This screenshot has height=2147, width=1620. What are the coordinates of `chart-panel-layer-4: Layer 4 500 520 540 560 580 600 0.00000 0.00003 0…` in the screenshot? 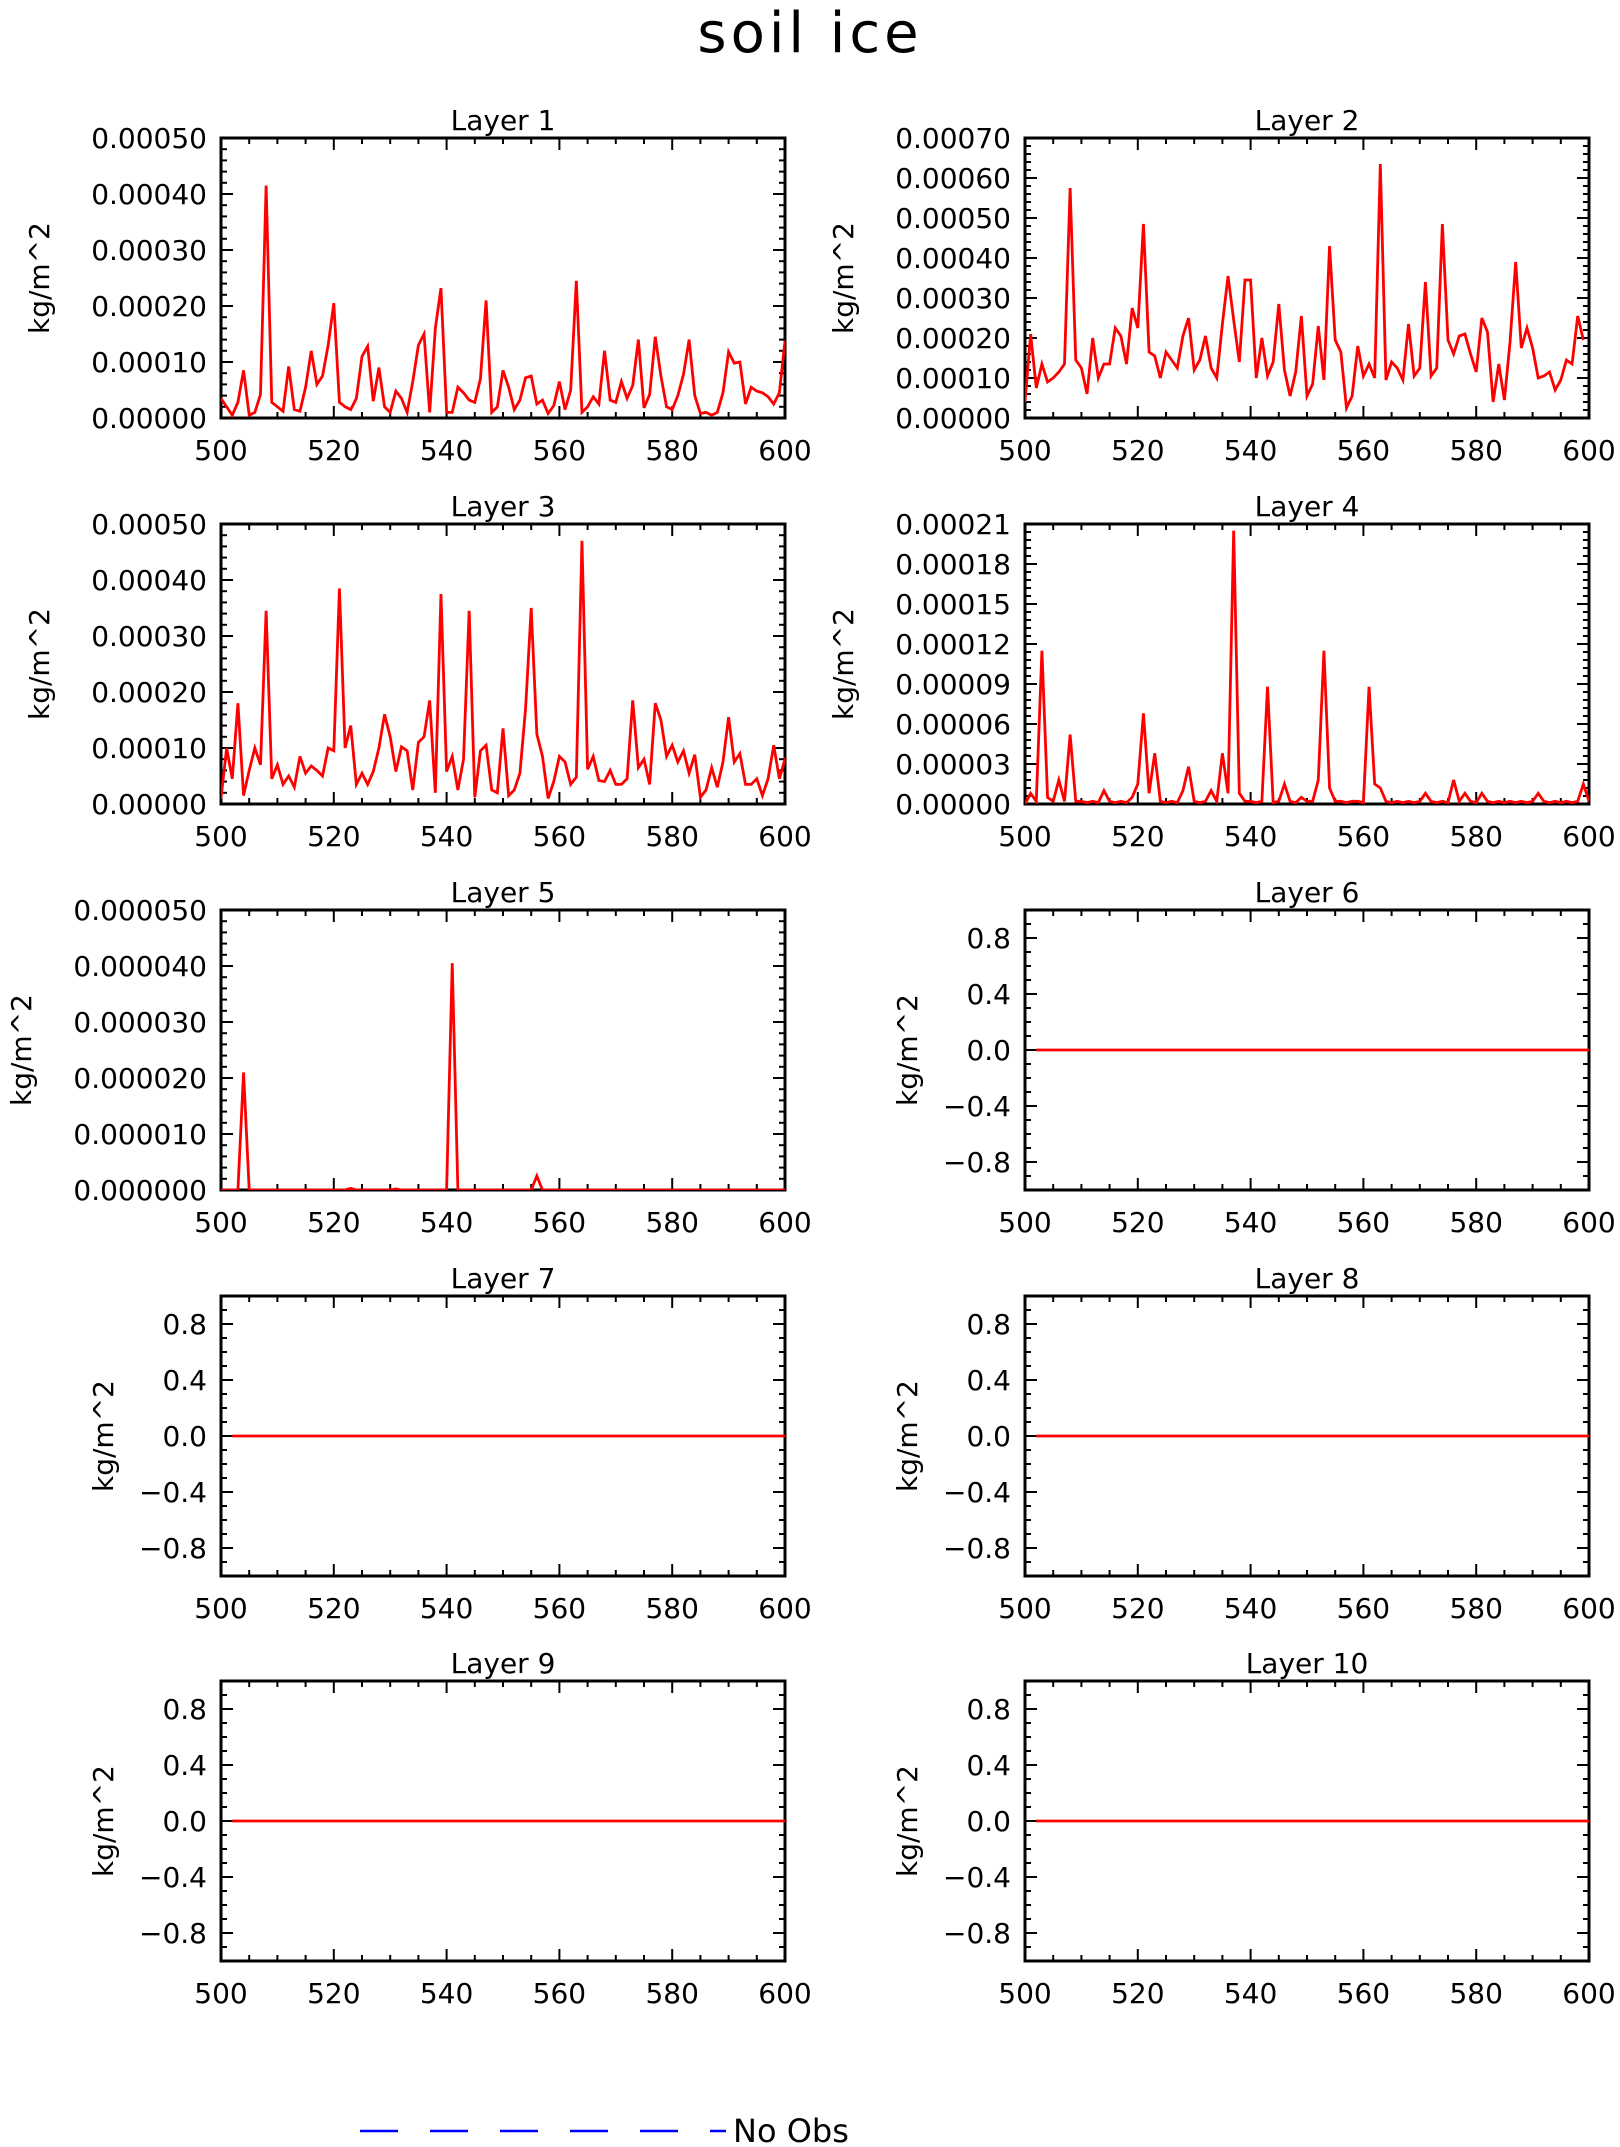 It's located at (1221, 671).